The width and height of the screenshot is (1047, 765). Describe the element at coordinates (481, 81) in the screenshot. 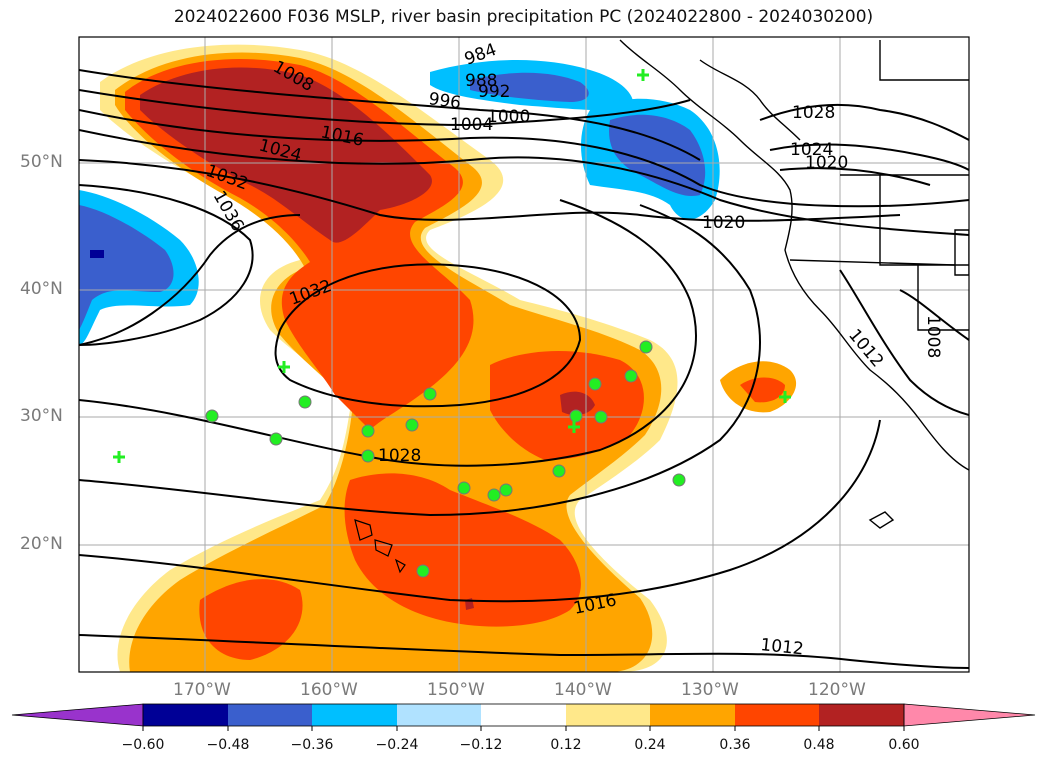

I see `isobar-label: 988` at that location.